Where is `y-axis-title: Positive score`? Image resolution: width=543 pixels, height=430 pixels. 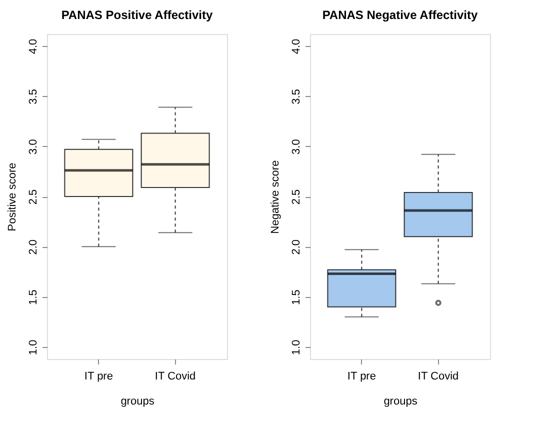
y-axis-title: Positive score is located at coordinates (12, 197).